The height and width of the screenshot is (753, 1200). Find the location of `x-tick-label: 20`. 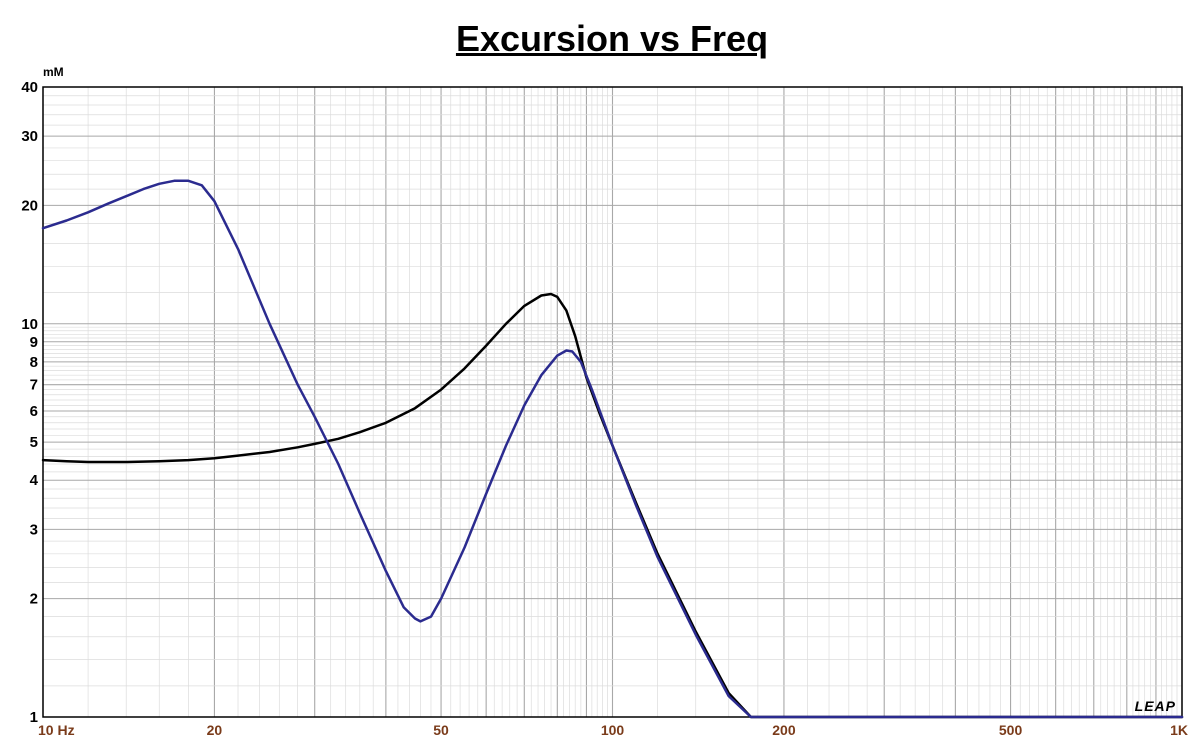

x-tick-label: 20 is located at coordinates (215, 730).